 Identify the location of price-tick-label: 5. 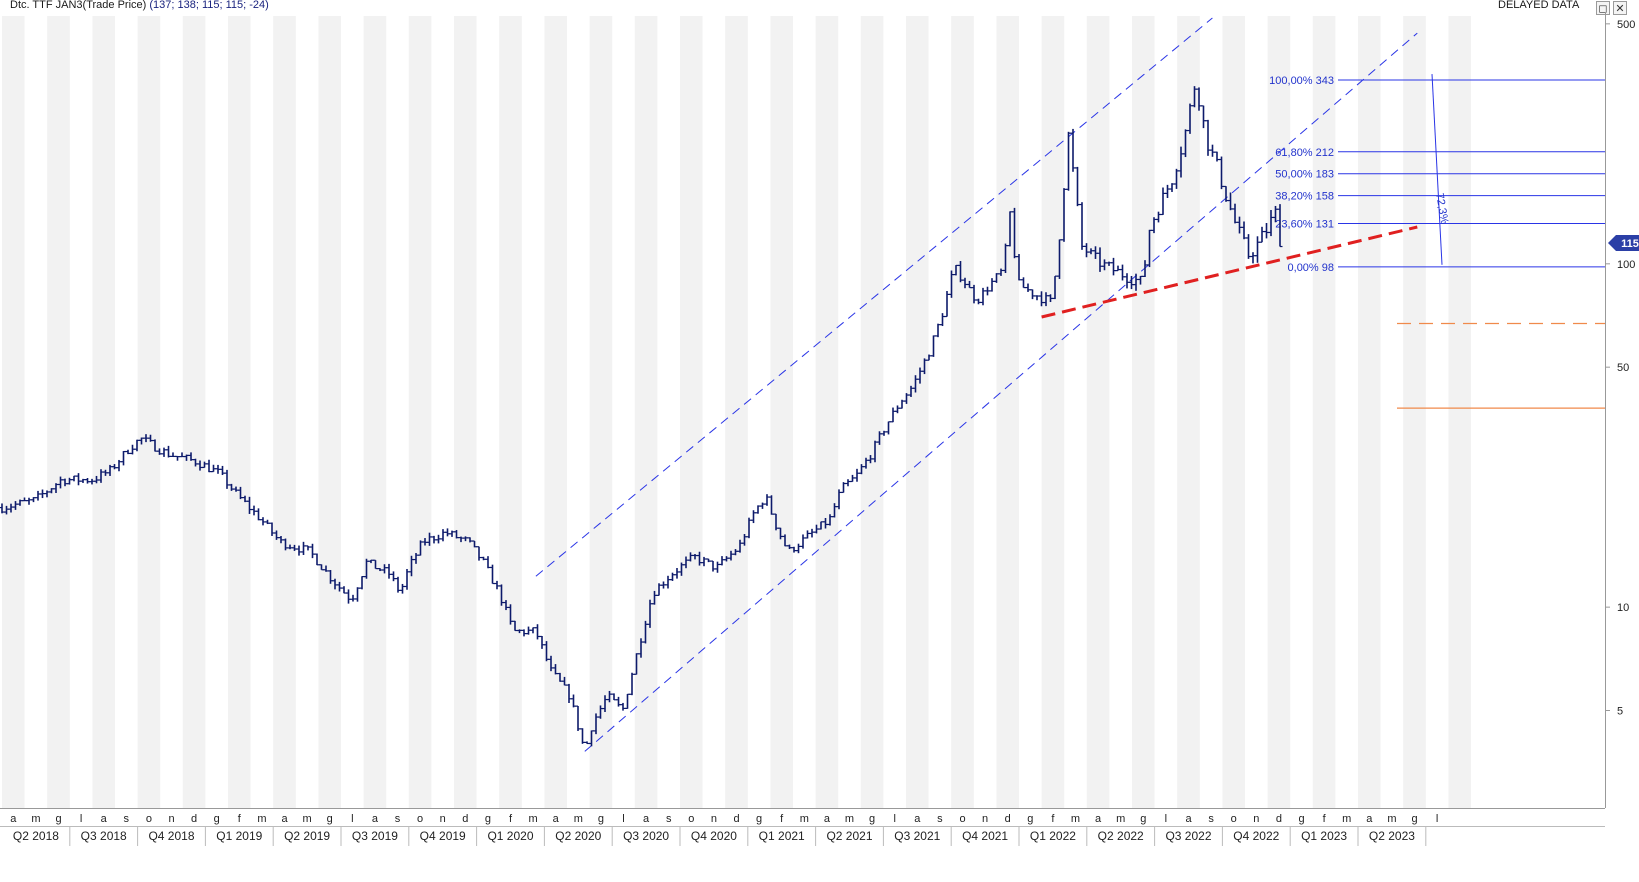
(1620, 711).